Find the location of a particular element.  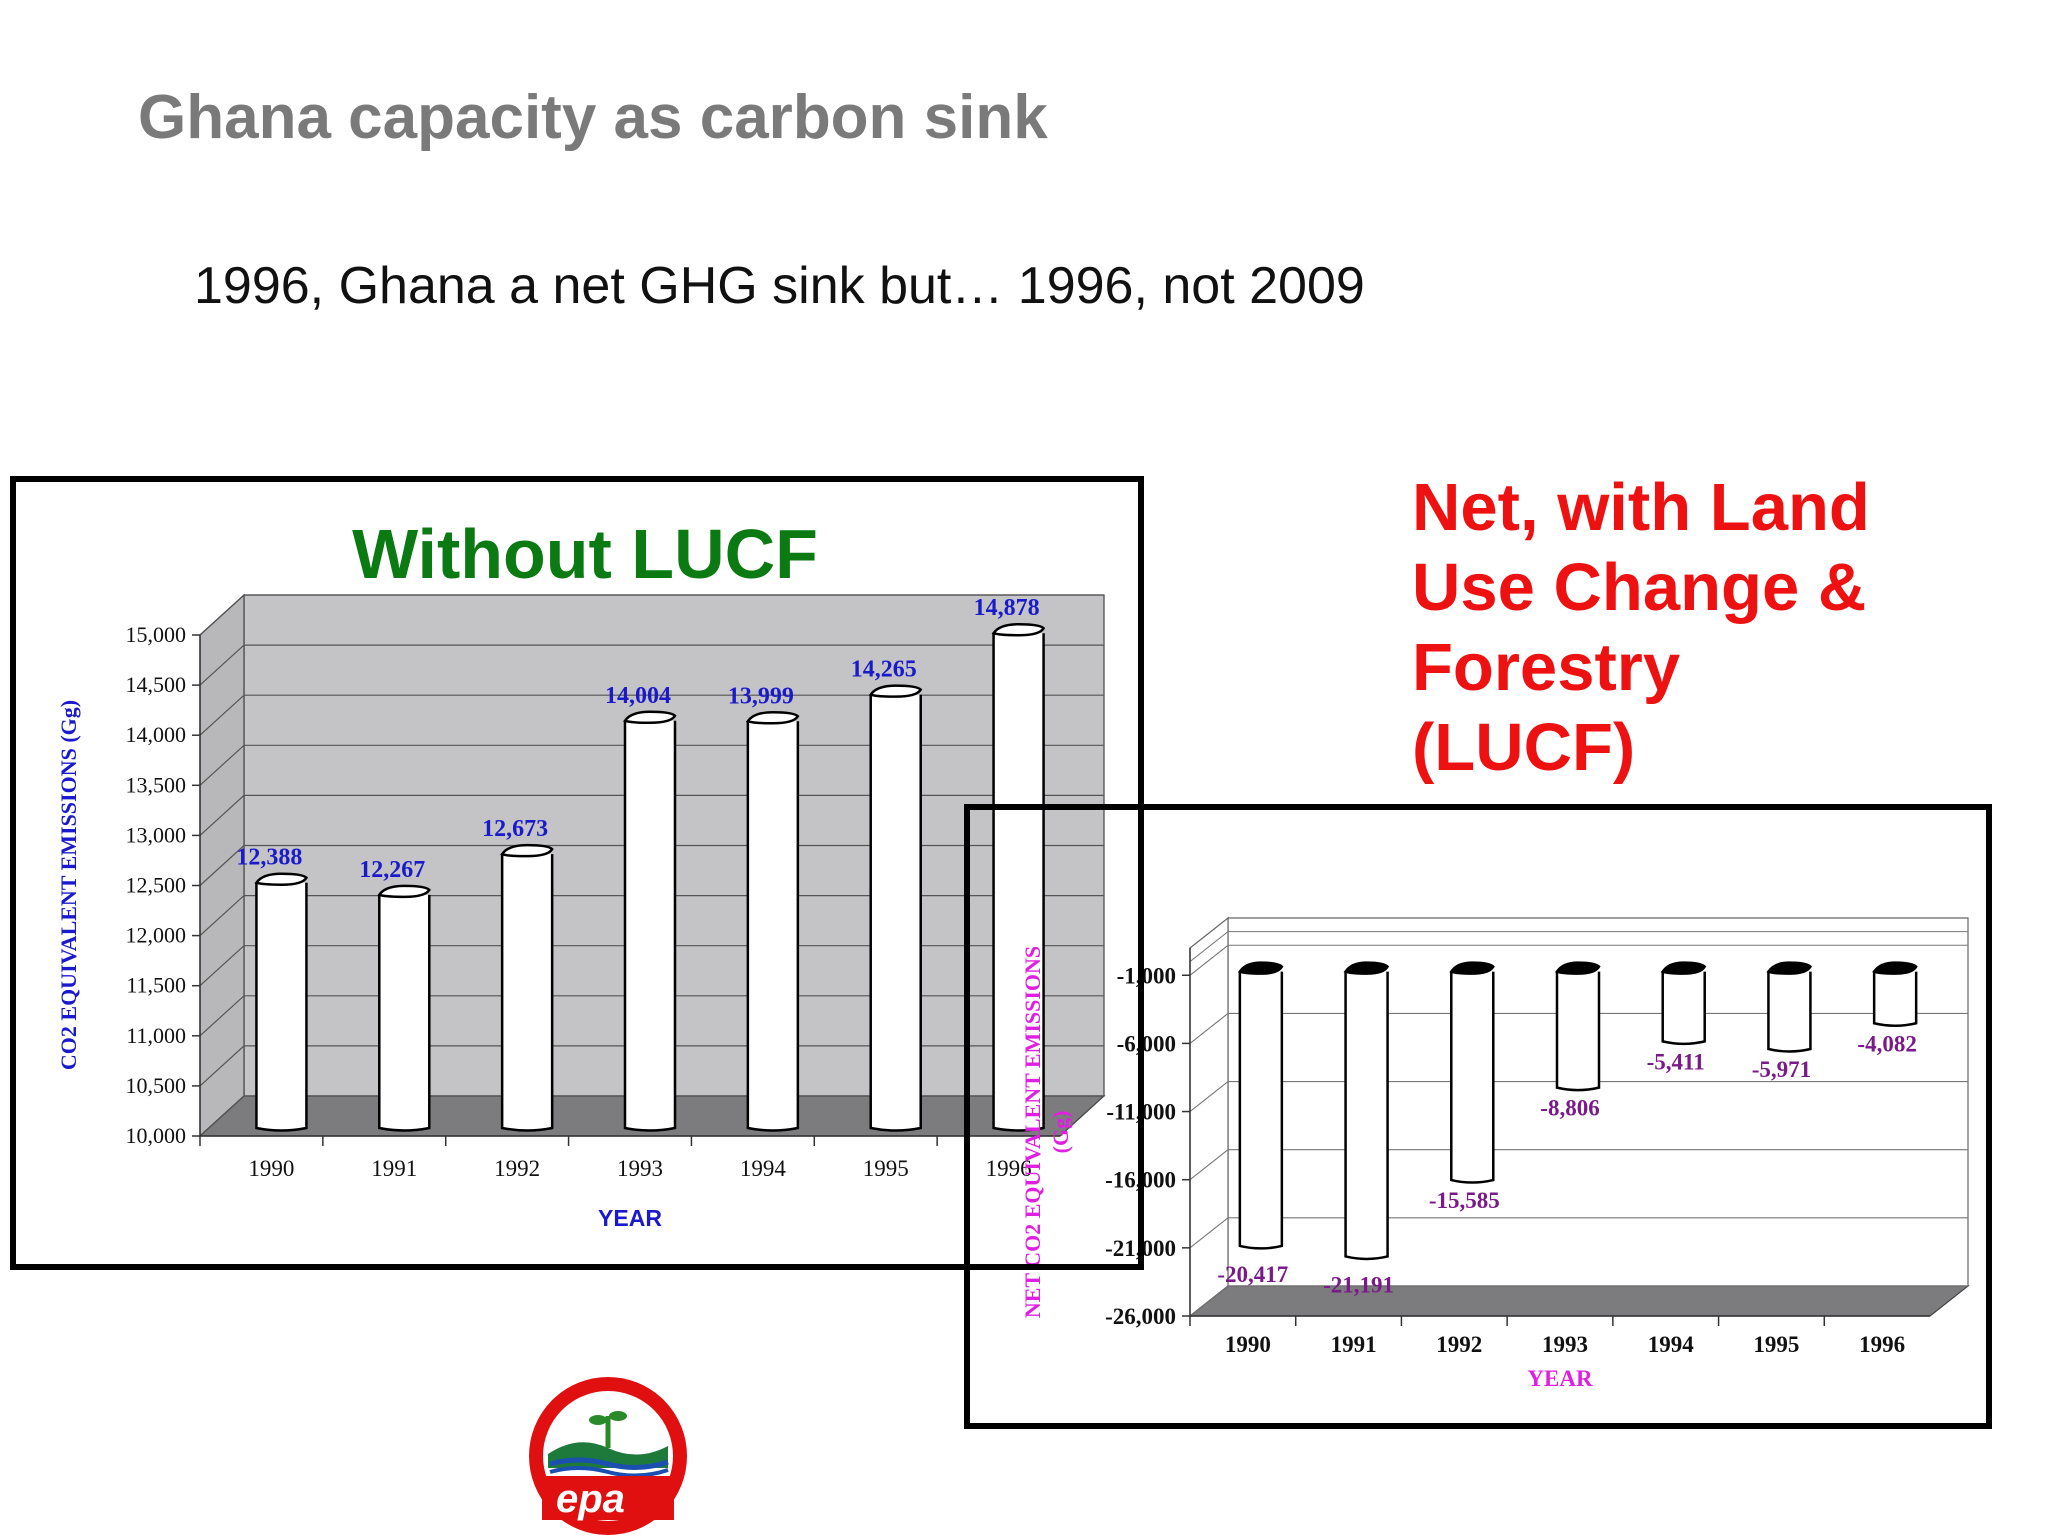

left-ytick-label: 14,500 is located at coordinates (156, 684).